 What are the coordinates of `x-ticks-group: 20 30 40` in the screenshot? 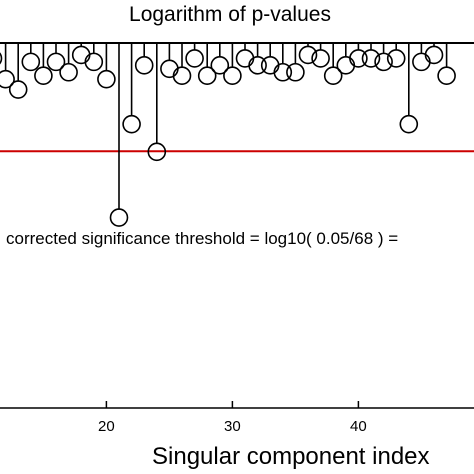 It's located at (232, 418).